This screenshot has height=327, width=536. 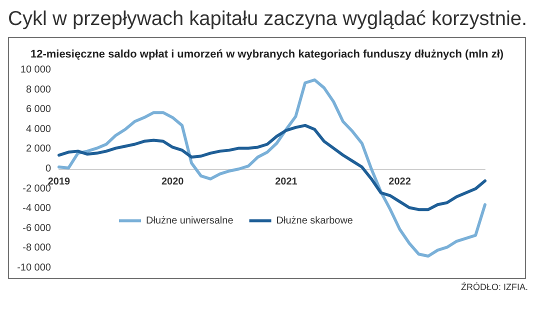 What do you see at coordinates (34, 268) in the screenshot?
I see `y-tick-label: -10 000` at bounding box center [34, 268].